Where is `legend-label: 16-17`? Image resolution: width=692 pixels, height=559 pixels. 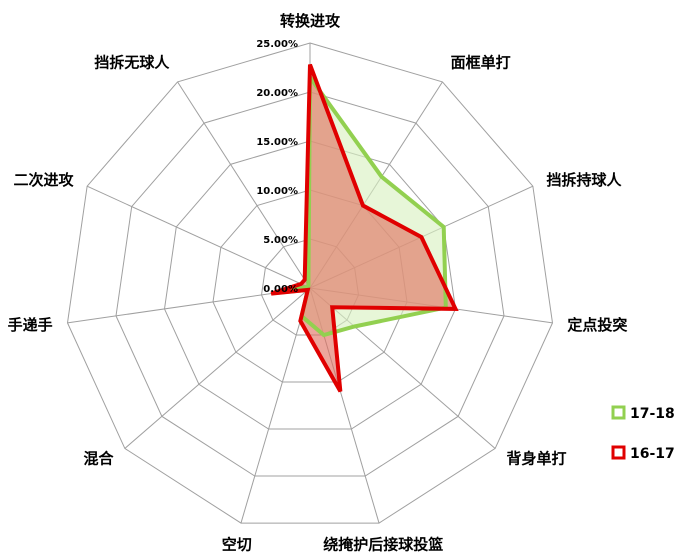 legend-label: 16-17 is located at coordinates (652, 454).